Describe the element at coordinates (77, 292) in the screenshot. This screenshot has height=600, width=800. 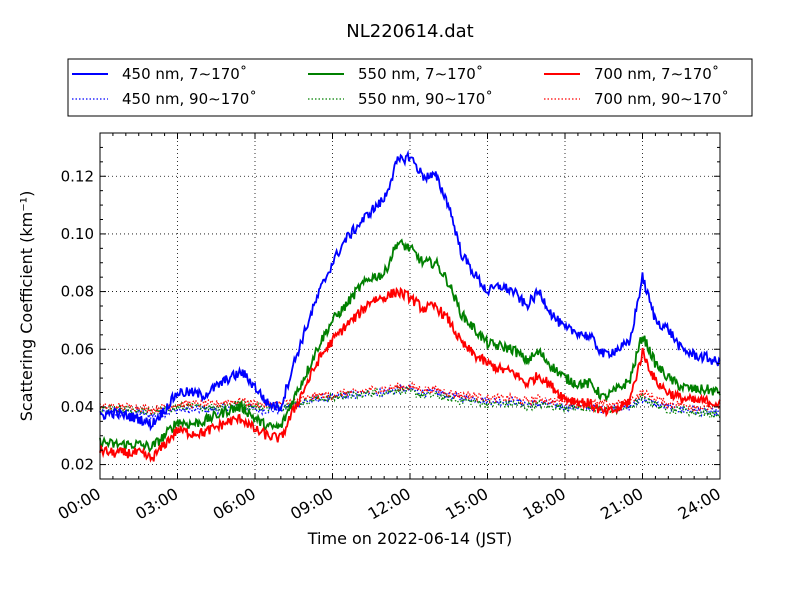
I see `y-tick-label: 0.08` at that location.